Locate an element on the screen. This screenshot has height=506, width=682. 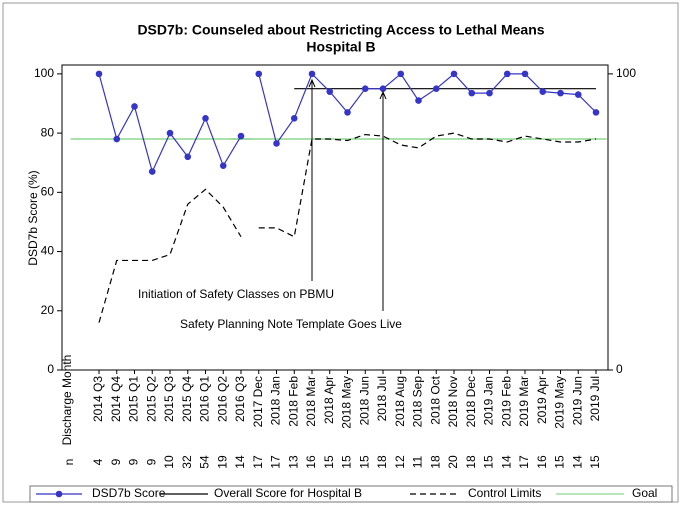
x-tick-label: 2019 Feb is located at coordinates (506, 401).